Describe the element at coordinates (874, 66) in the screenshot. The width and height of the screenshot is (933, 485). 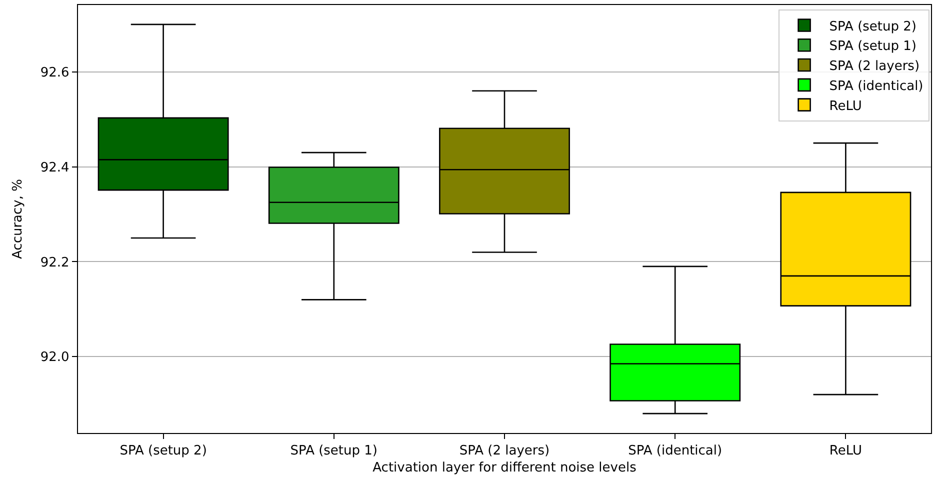
I see `legend-label: SPA (2 layers)` at that location.